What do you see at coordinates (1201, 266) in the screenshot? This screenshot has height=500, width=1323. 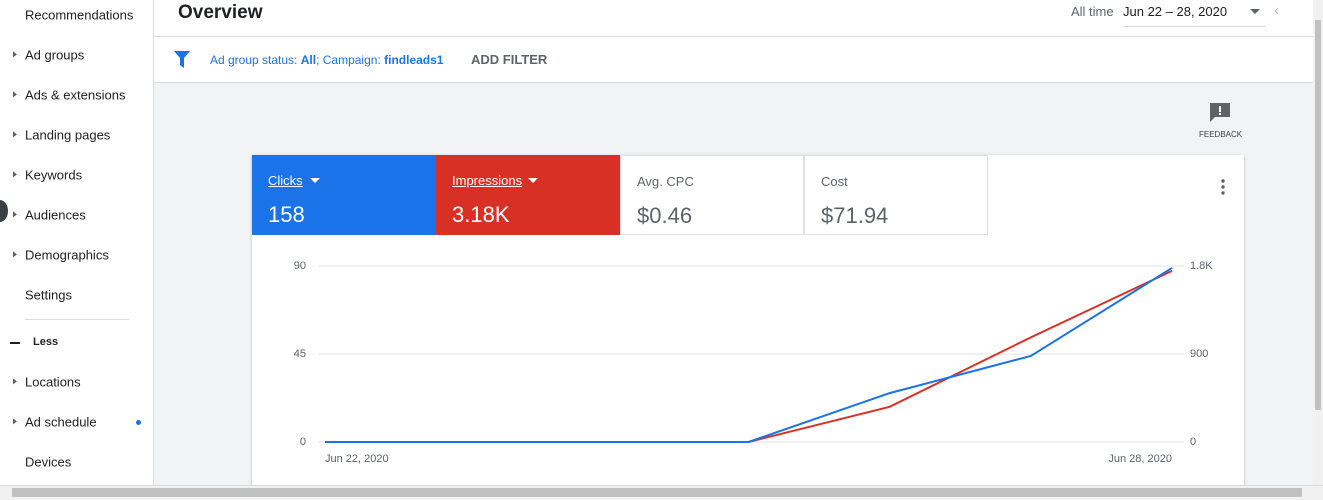 I see `y2-tick-label: 1.8K` at bounding box center [1201, 266].